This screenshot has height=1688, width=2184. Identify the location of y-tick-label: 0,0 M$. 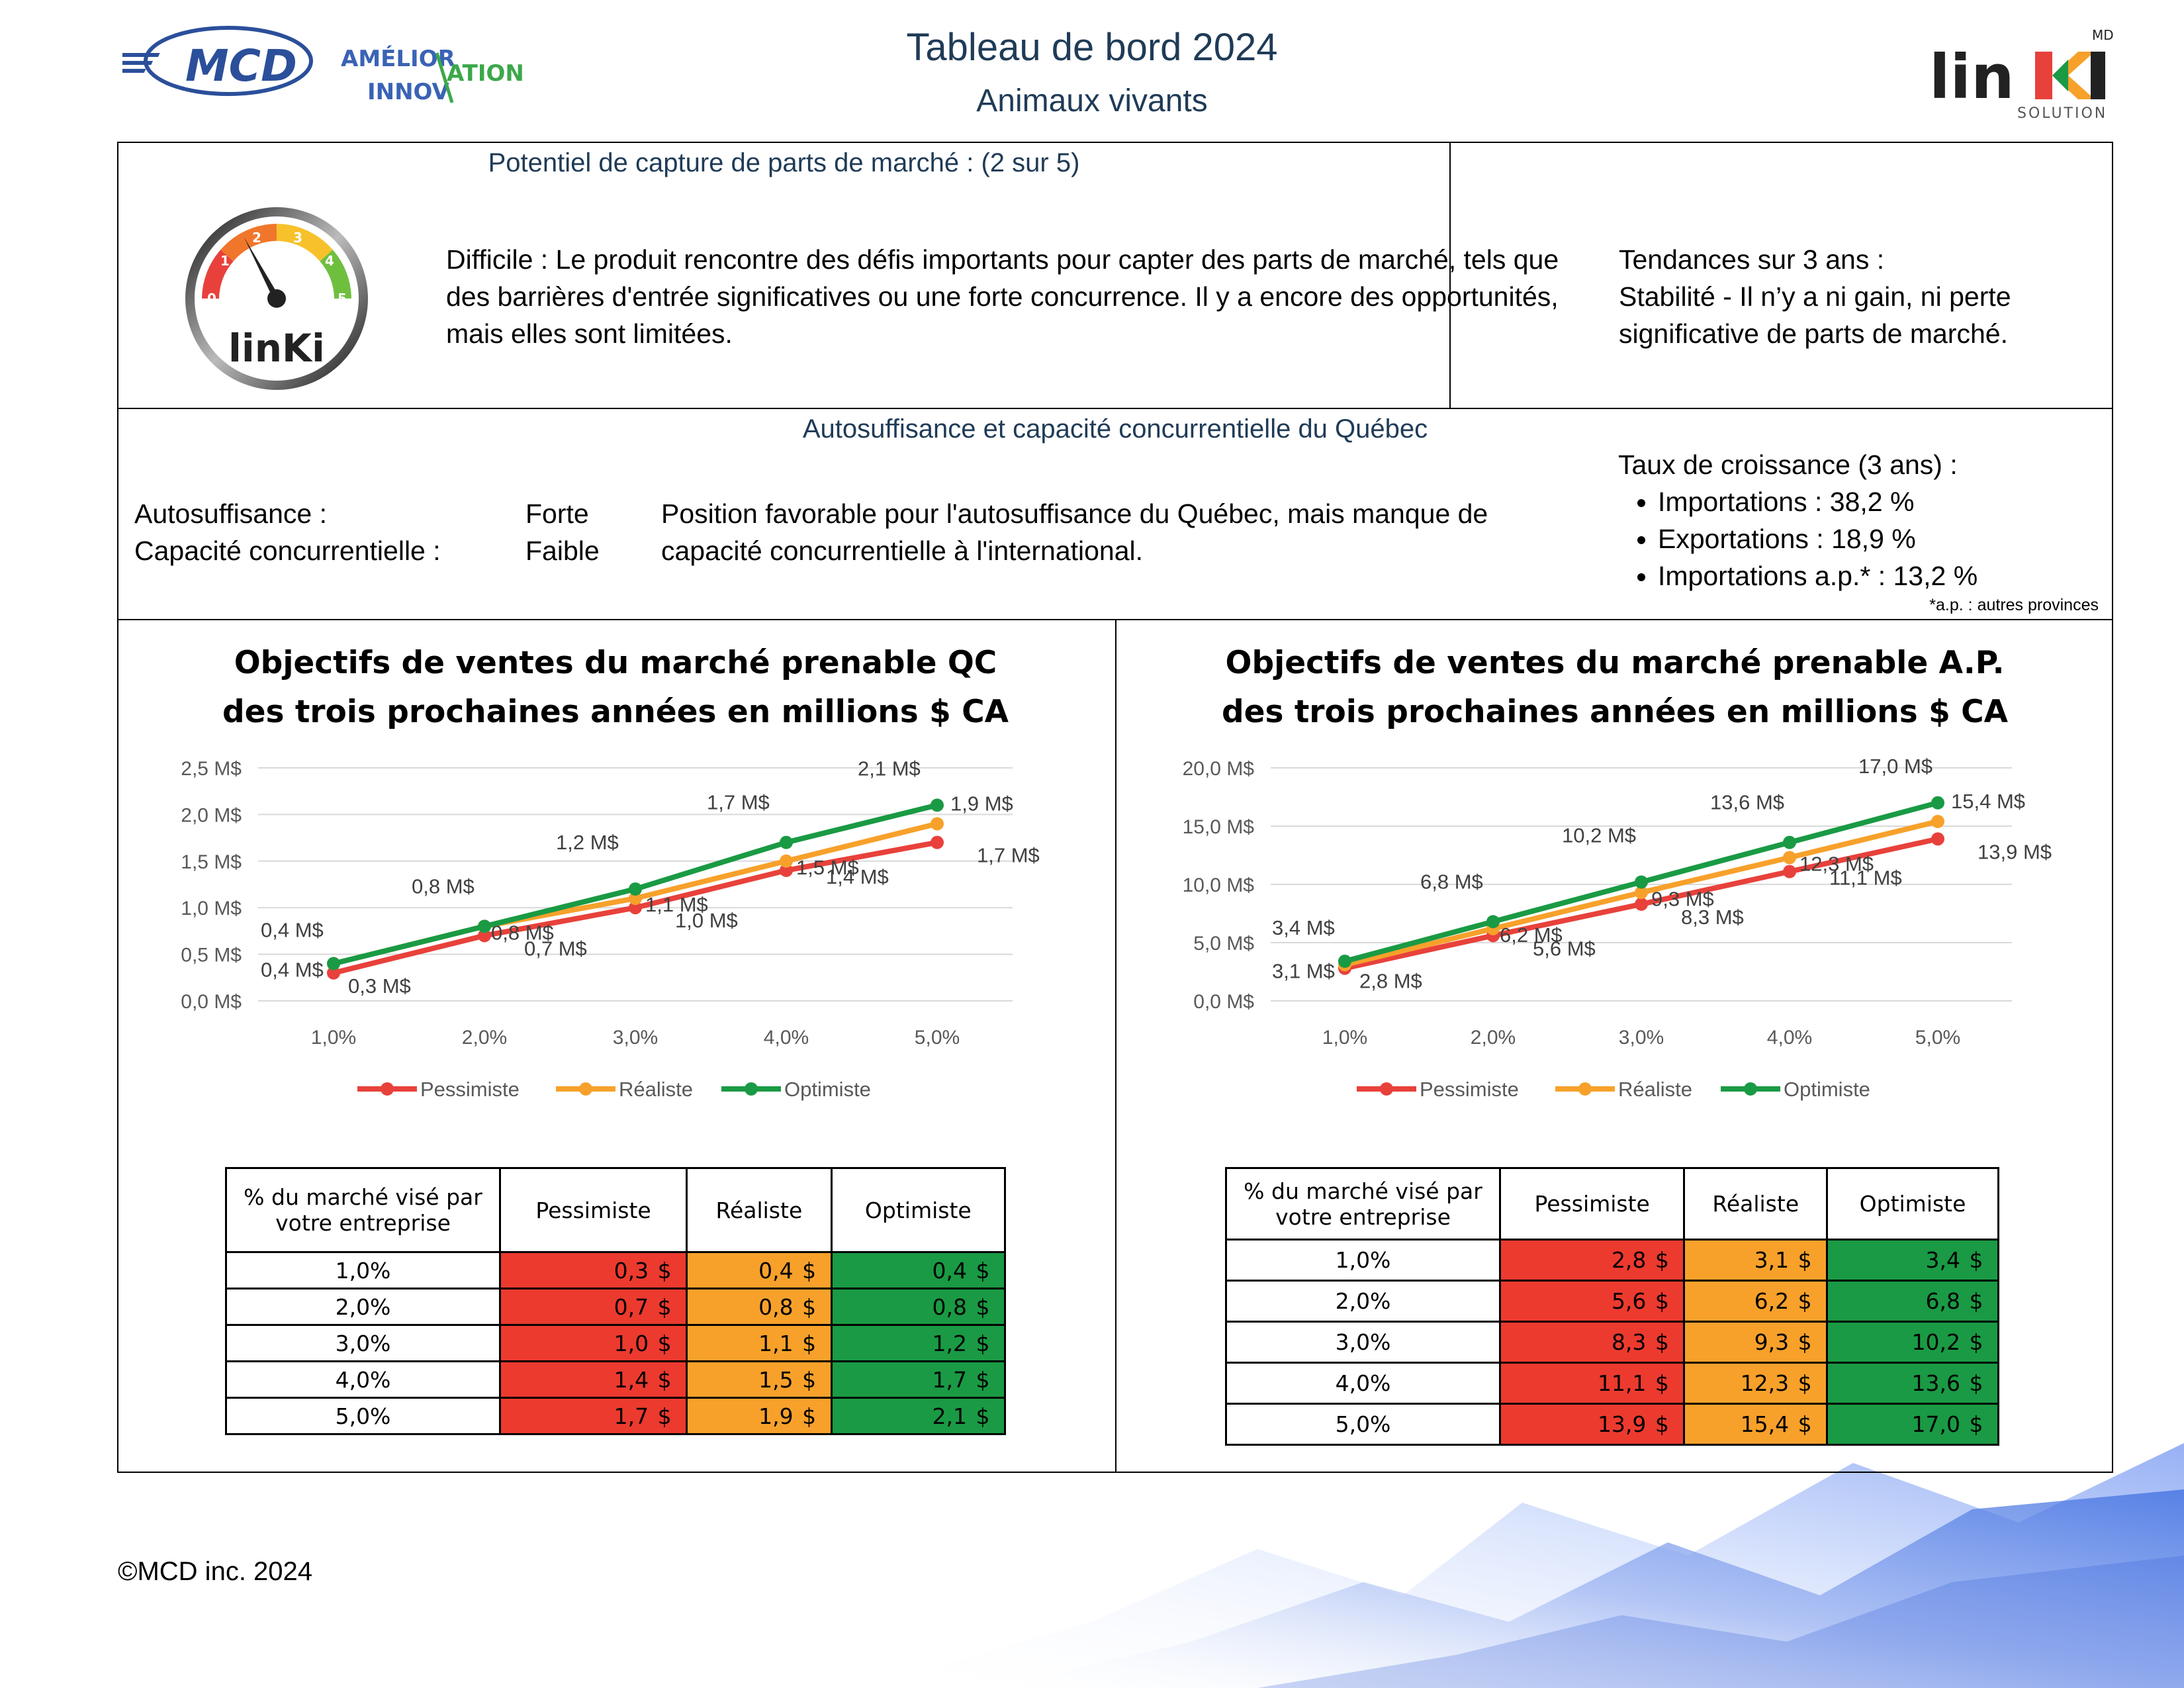
(211, 1002).